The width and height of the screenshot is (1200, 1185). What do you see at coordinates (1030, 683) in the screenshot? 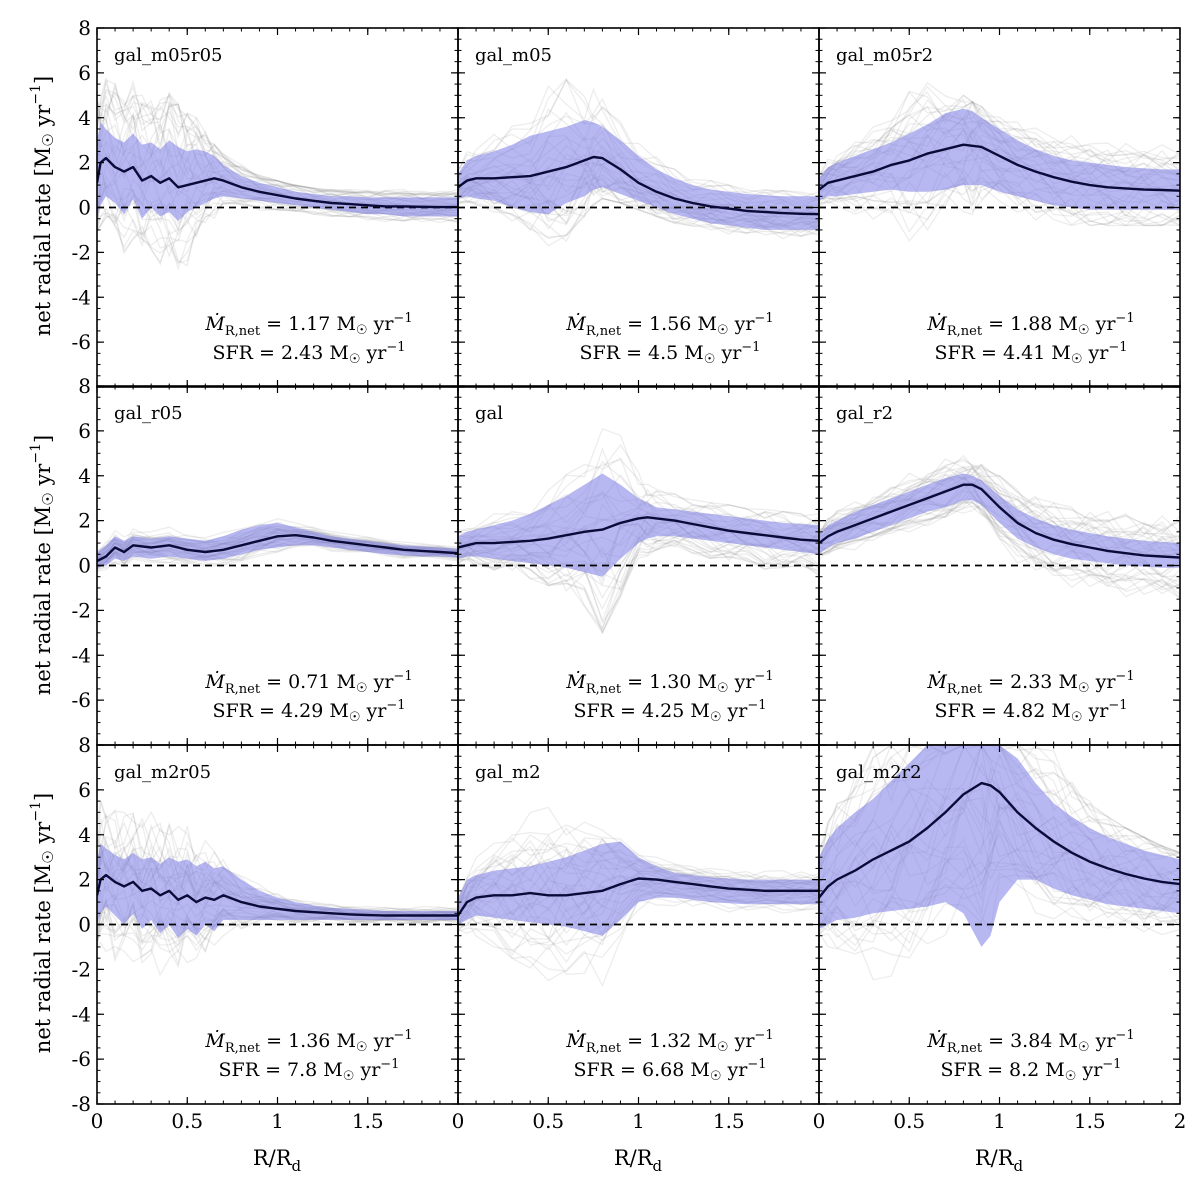
I see `mdot-annotation: ṀR,net = 2.33 M☉ yr−1` at bounding box center [1030, 683].